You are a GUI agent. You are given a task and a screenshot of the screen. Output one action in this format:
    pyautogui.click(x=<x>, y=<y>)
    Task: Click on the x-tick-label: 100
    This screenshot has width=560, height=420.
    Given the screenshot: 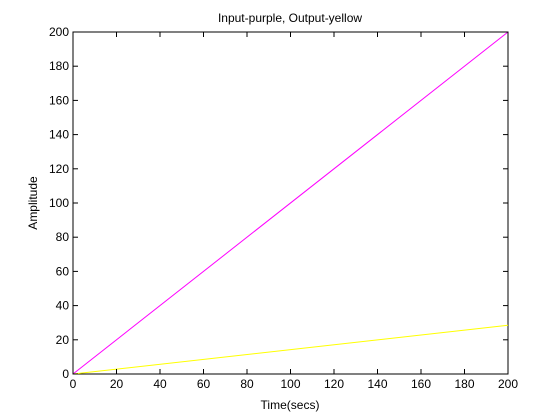 What is the action you would take?
    pyautogui.click(x=290, y=384)
    